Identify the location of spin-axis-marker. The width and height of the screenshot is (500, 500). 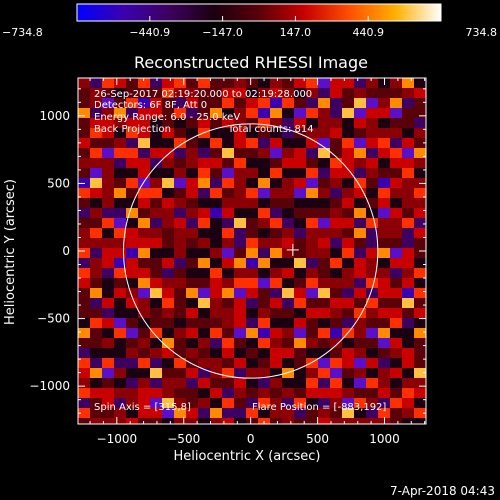
(292, 249).